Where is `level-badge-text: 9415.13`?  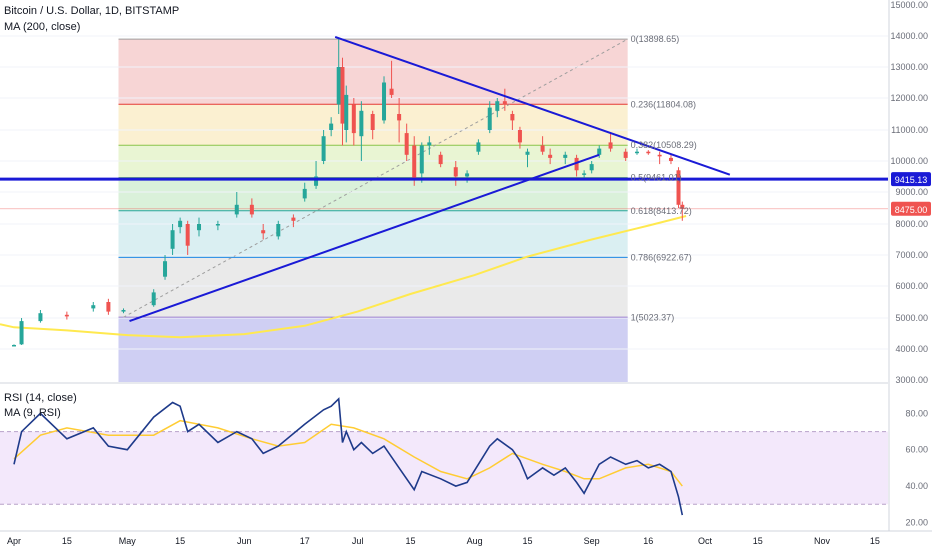 level-badge-text: 9415.13 is located at coordinates (911, 180).